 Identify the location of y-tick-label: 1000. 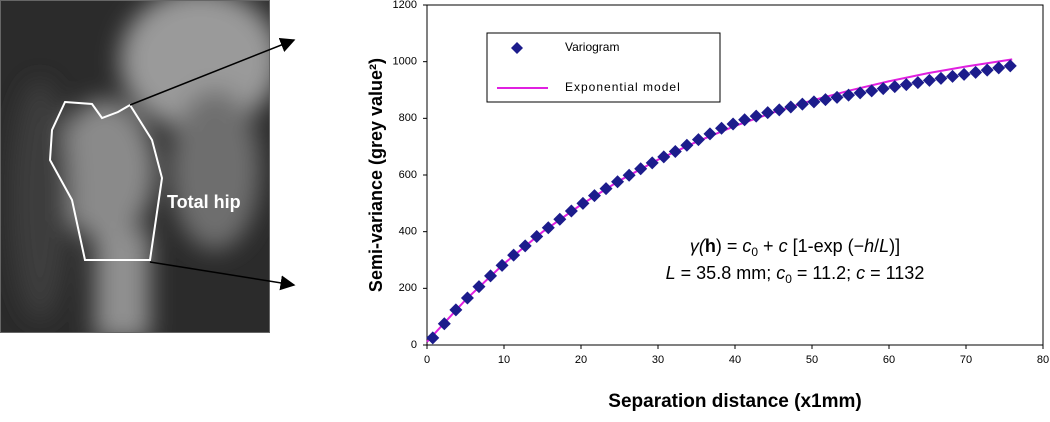
(405, 62).